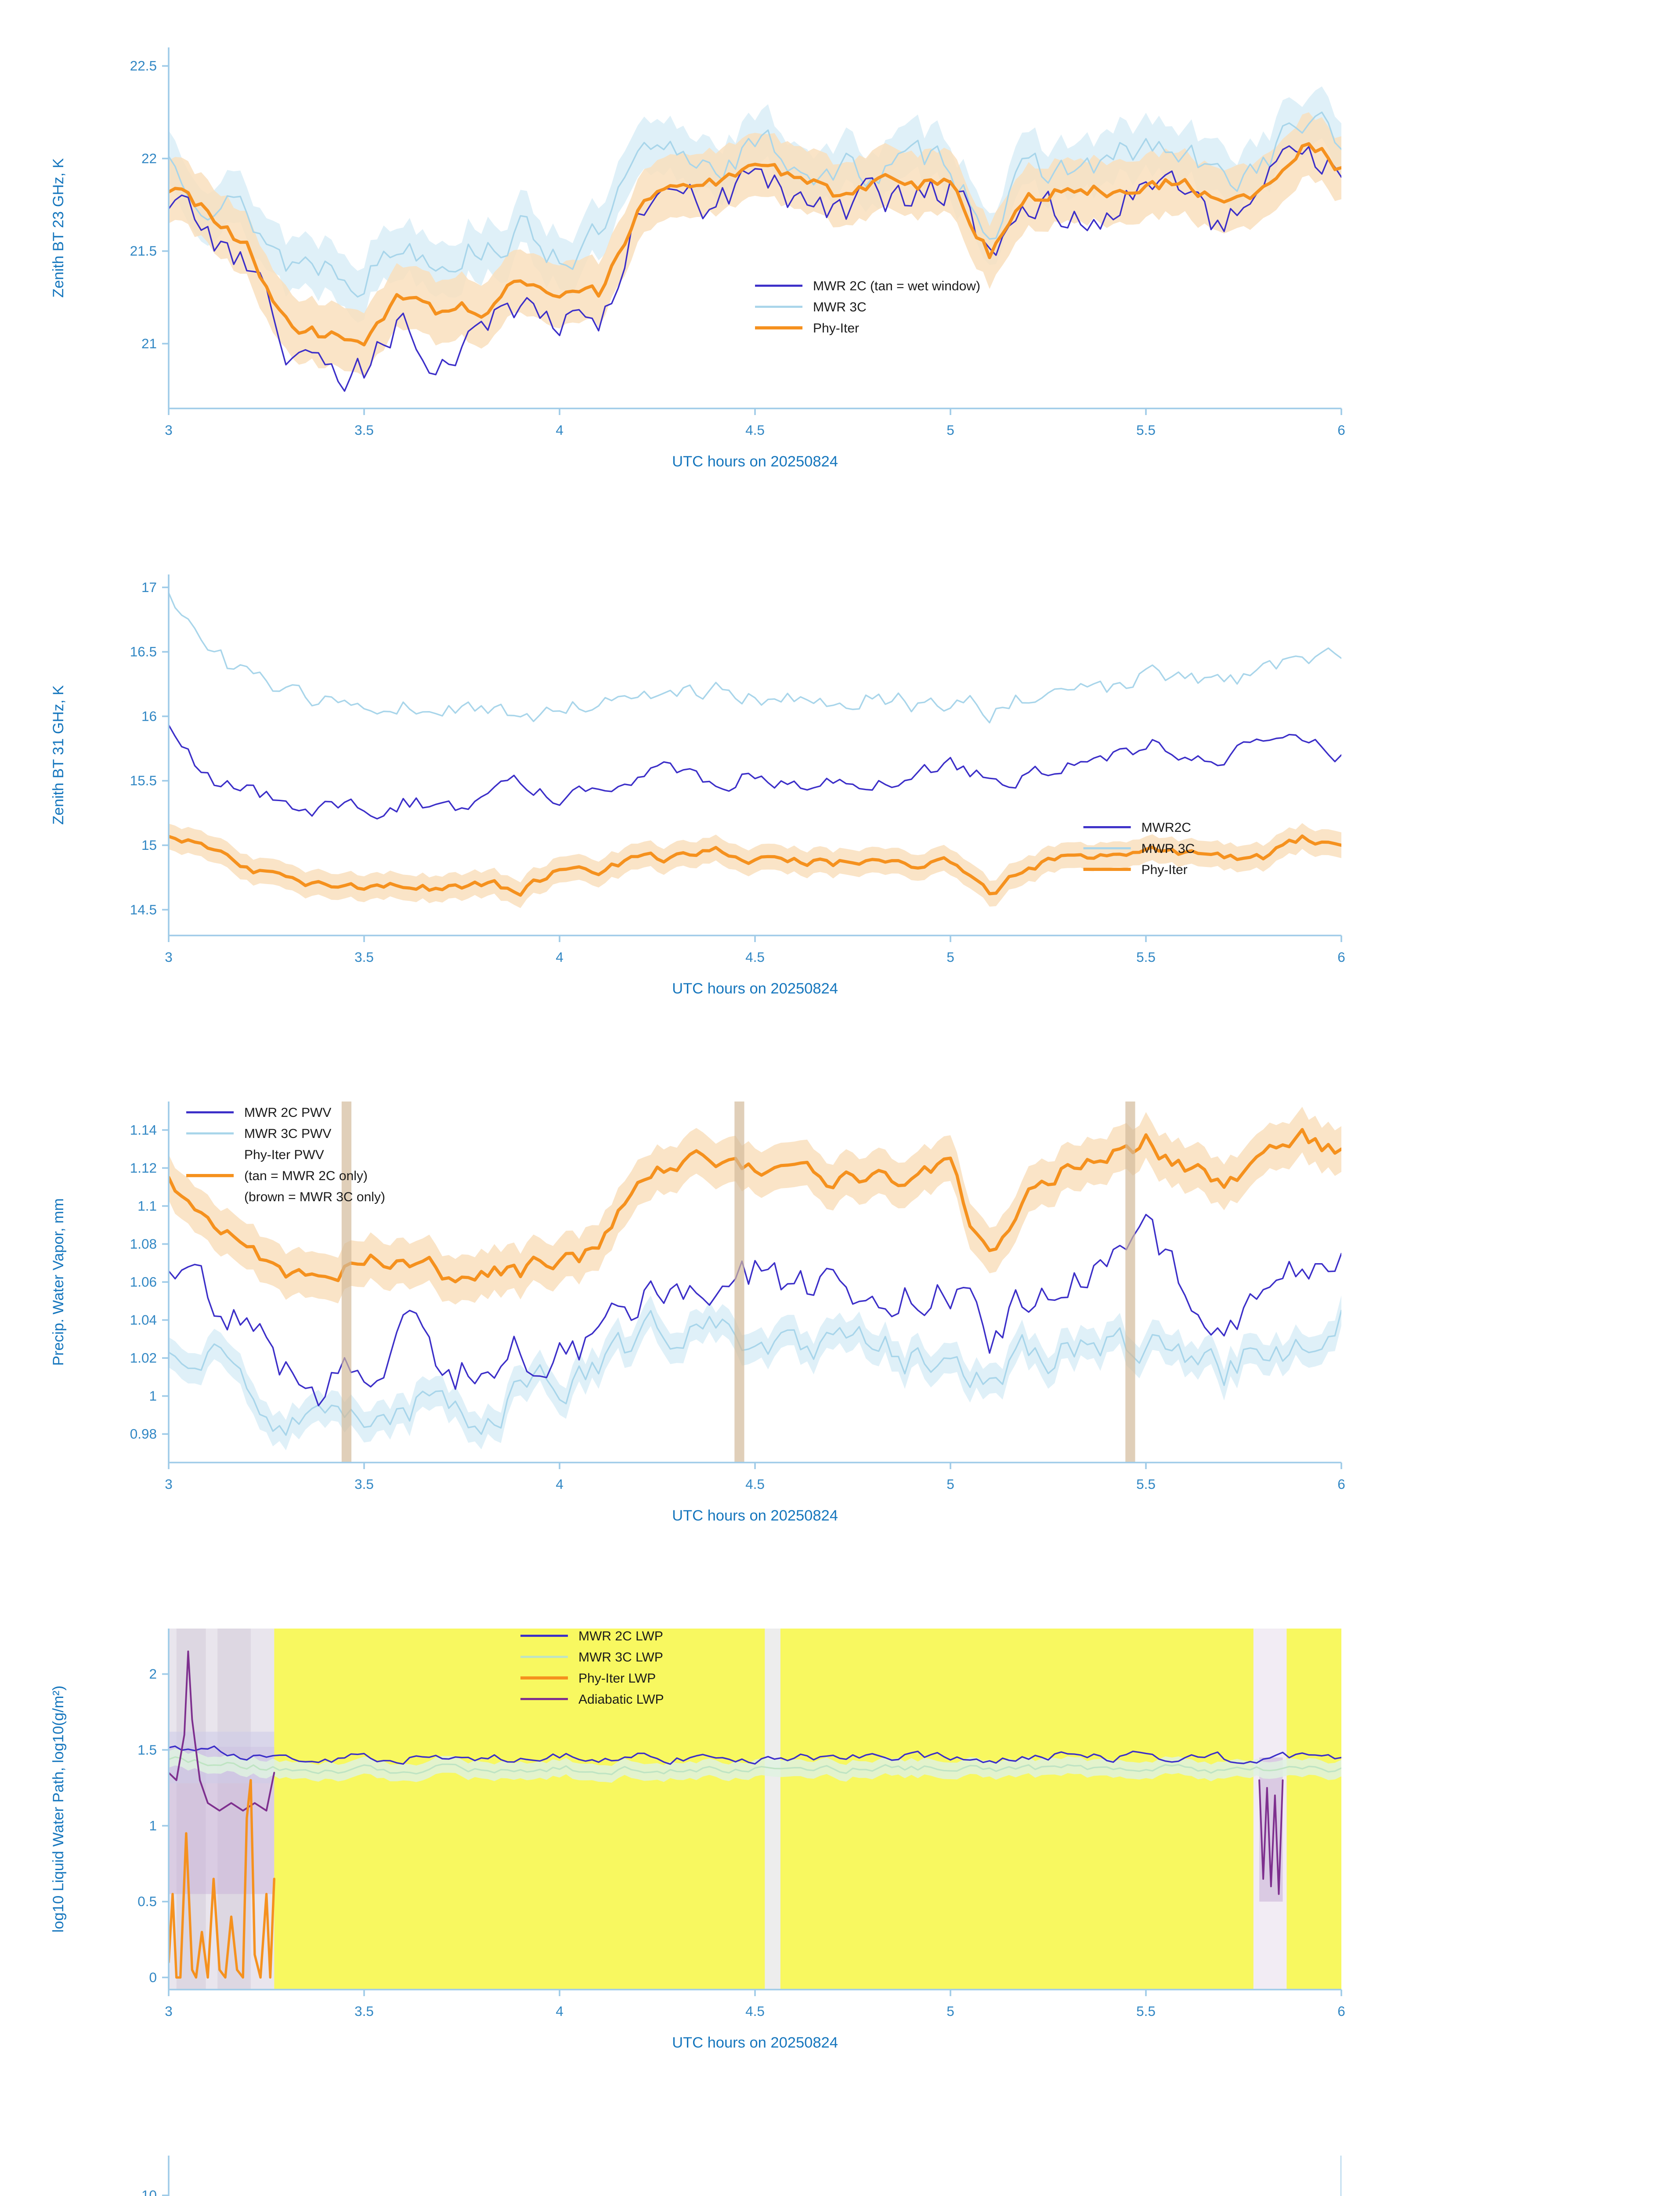  Describe the element at coordinates (59, 1810) in the screenshot. I see `y-axis-label: log10 Liquid Water Path, log10(g/m²)` at that location.